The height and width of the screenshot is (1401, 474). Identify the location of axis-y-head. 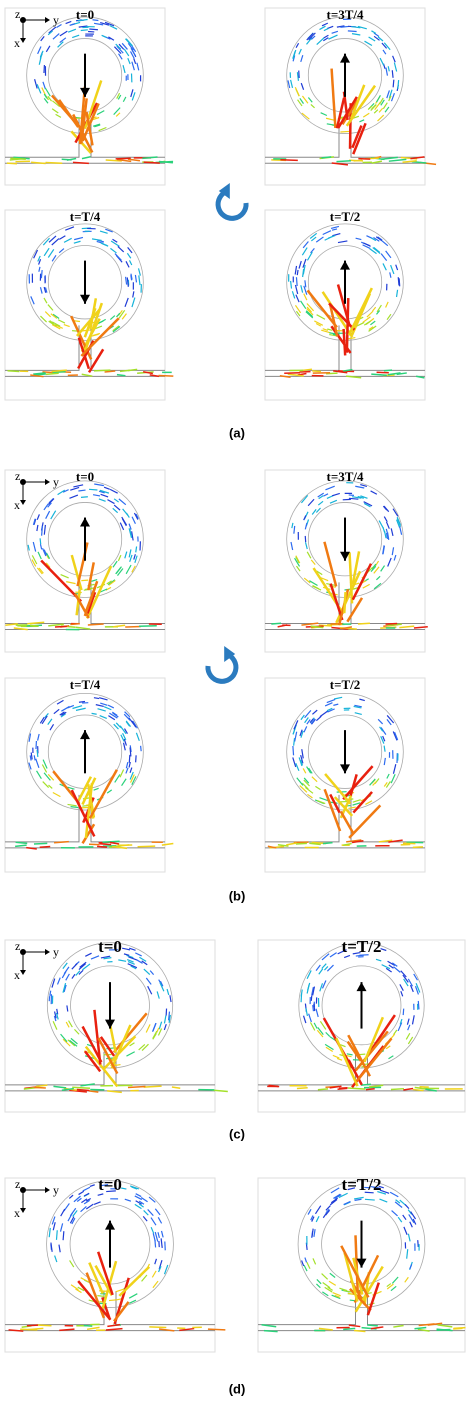
(47, 20).